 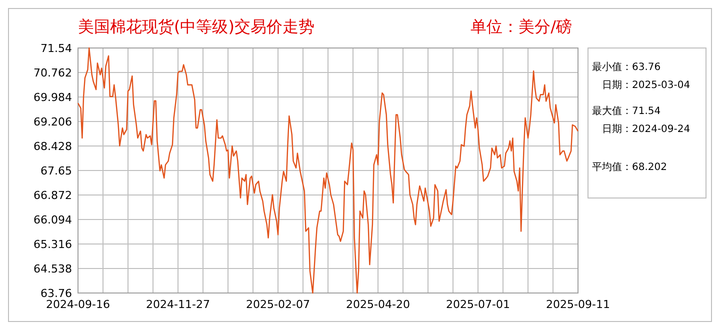 What do you see at coordinates (521, 26) in the screenshot?
I see `chart-subtitle: 单位：美分/磅` at bounding box center [521, 26].